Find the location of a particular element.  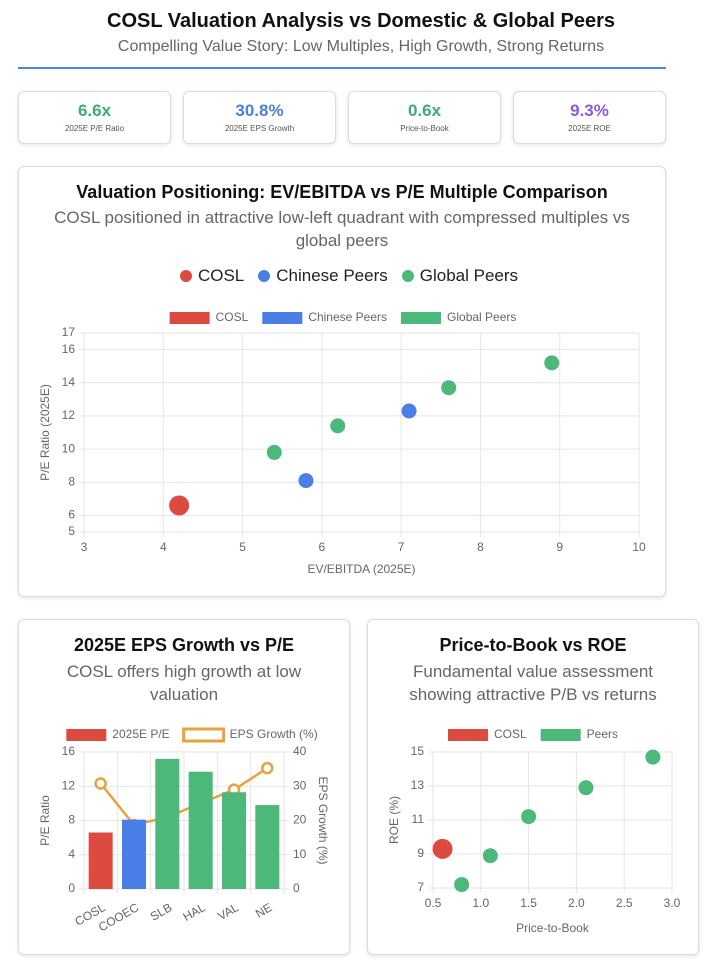

y-tick-label: 9 is located at coordinates (420, 853).